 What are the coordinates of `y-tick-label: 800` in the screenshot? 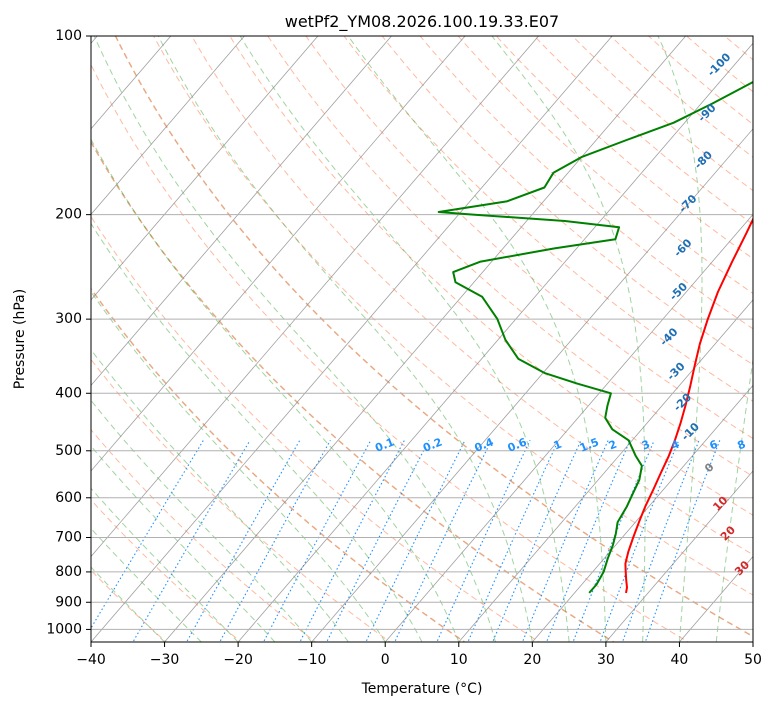 It's located at (68, 572).